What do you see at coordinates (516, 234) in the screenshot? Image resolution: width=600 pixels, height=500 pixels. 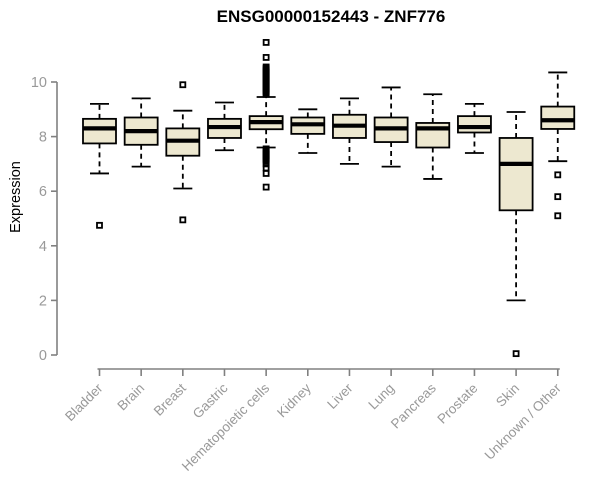 I see `boxplot-group-skin` at bounding box center [516, 234].